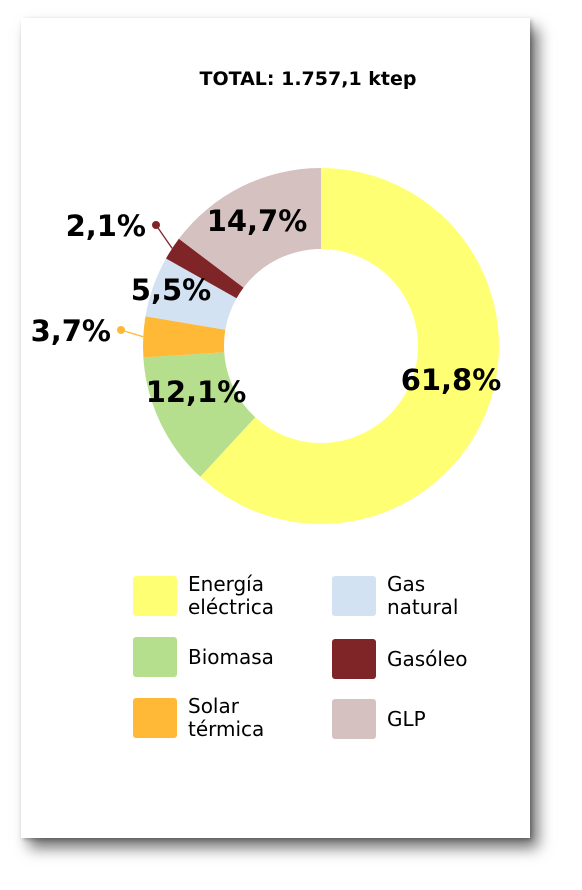  Describe the element at coordinates (71, 331) in the screenshot. I see `data-label-solar-termica: 3,7%` at that location.